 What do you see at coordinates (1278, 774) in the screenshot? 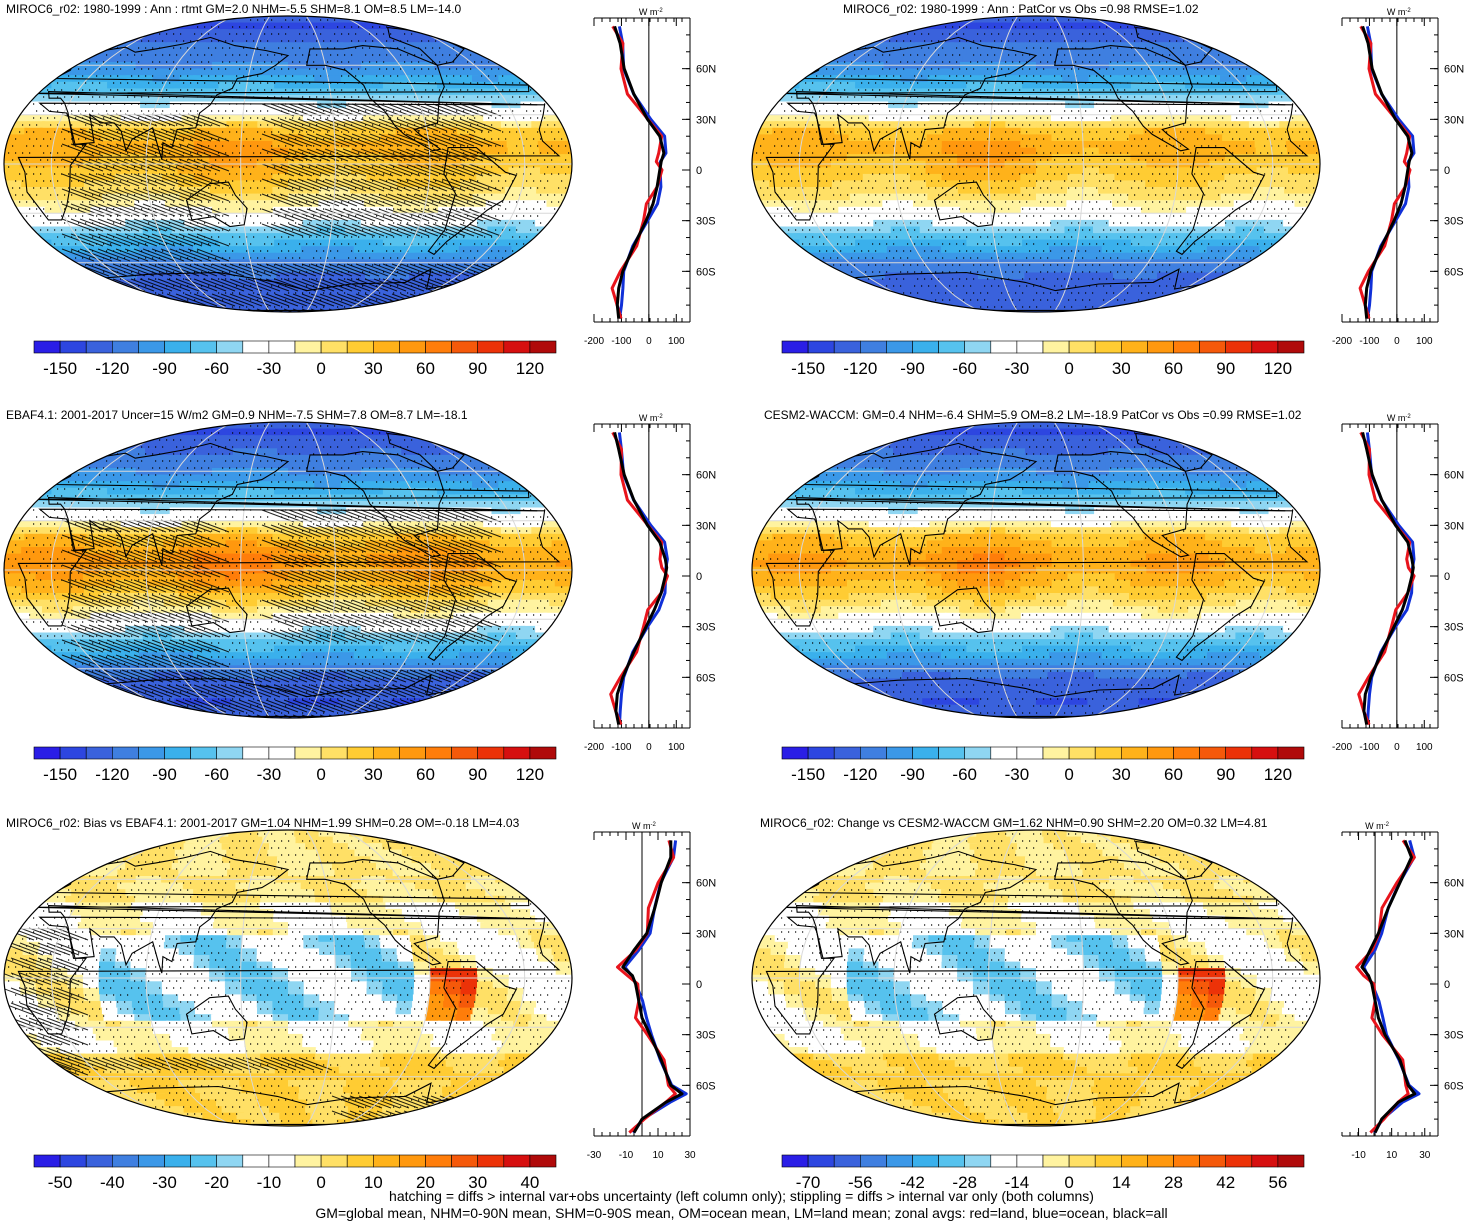
I see `colorbar-label: 120` at bounding box center [1278, 774].